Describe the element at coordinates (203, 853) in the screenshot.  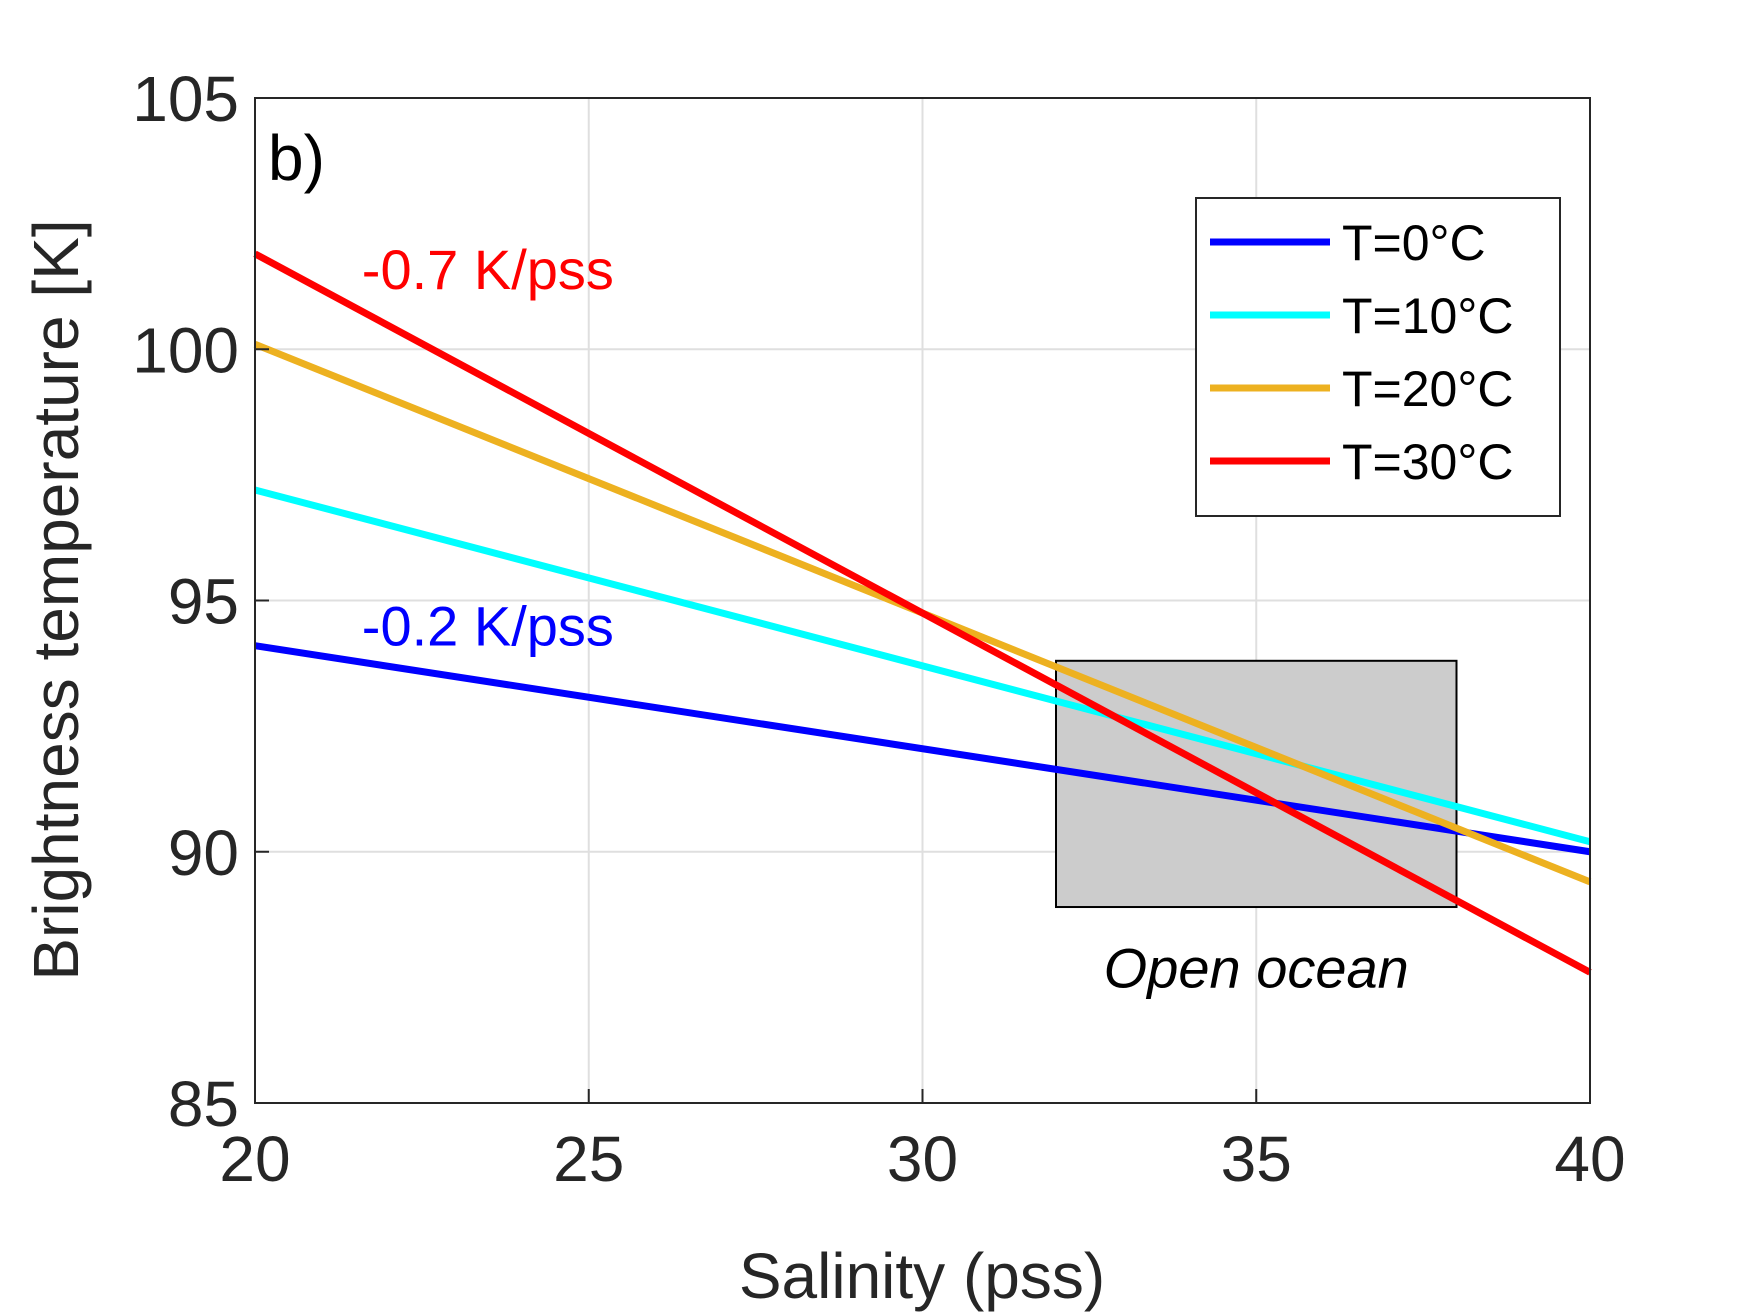
I see `y-tick-label: 90` at that location.